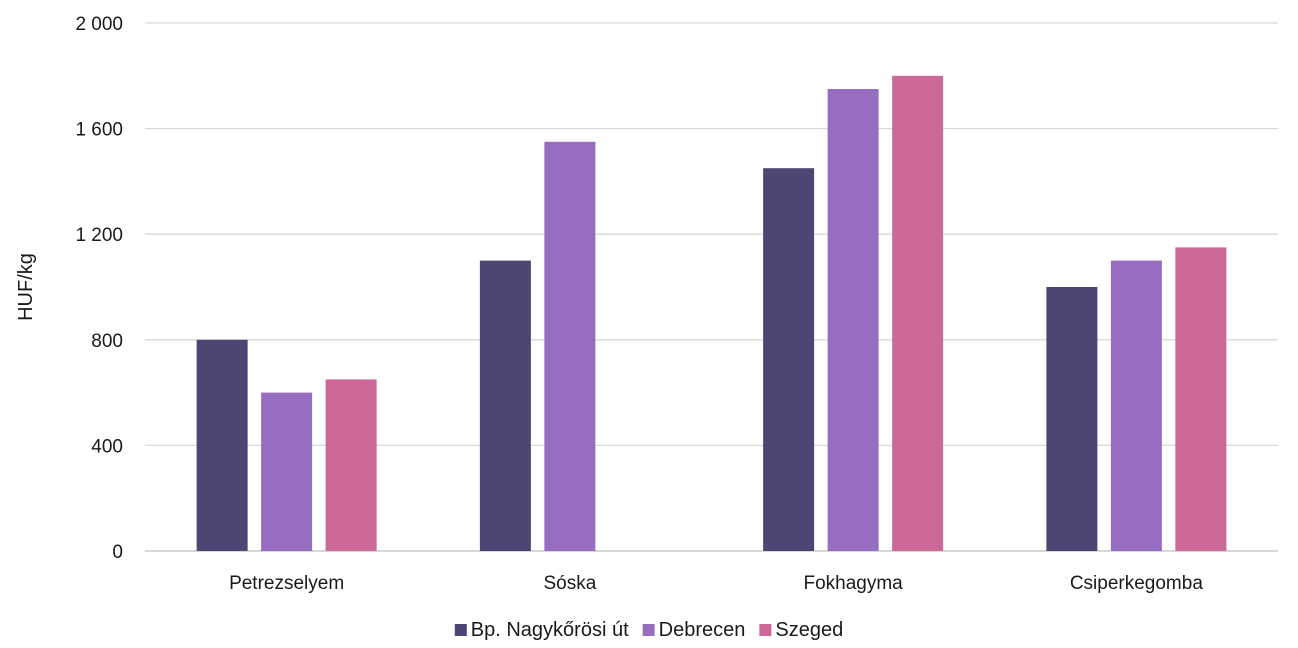 The width and height of the screenshot is (1298, 648). Describe the element at coordinates (107, 341) in the screenshot. I see `y-tick-label: 800` at that location.